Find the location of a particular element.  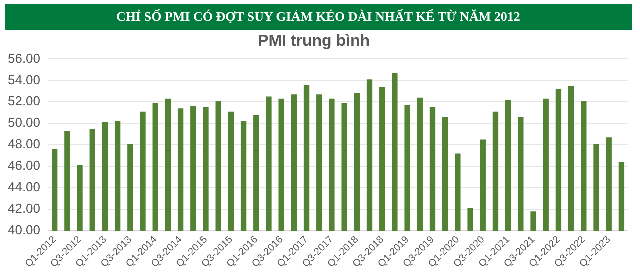

y-tick-label: 40.00 is located at coordinates (24, 230).